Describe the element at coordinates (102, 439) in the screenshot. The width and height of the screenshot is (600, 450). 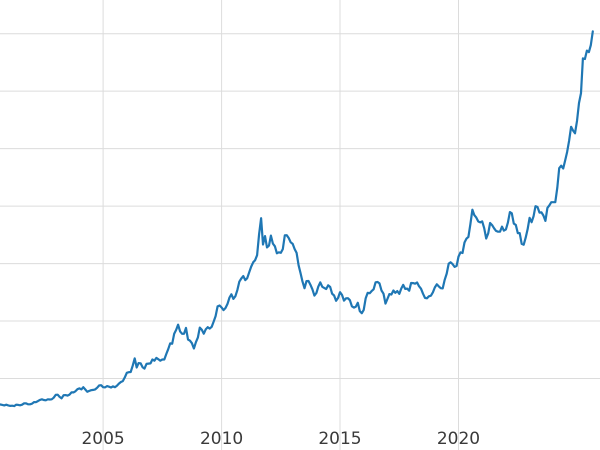
I see `x-axis-tick-label: 2005` at that location.